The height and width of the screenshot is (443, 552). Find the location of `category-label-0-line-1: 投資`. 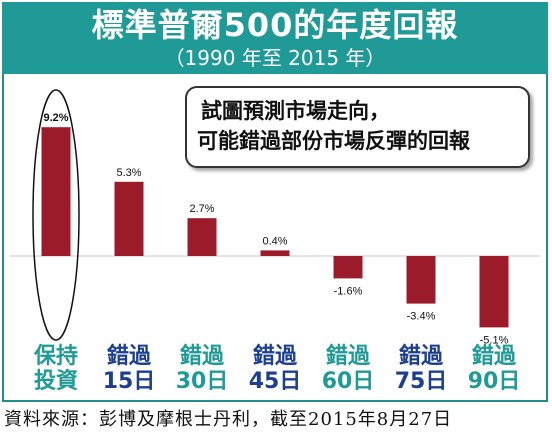

category-label-0-line-1: 投資 is located at coordinates (55, 381).